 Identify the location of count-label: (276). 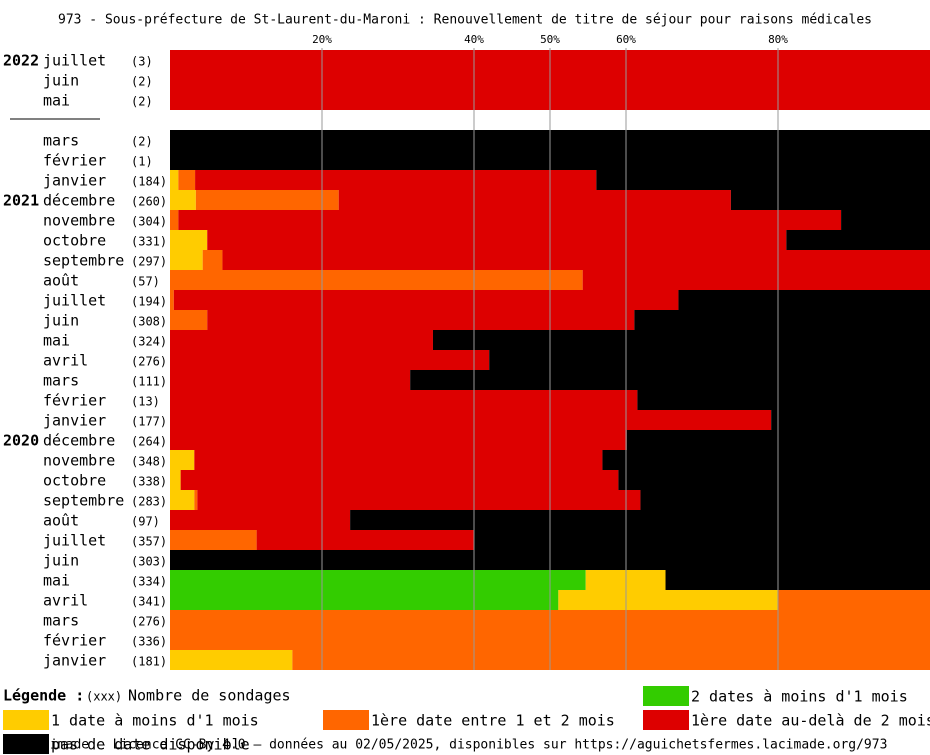
(149, 622).